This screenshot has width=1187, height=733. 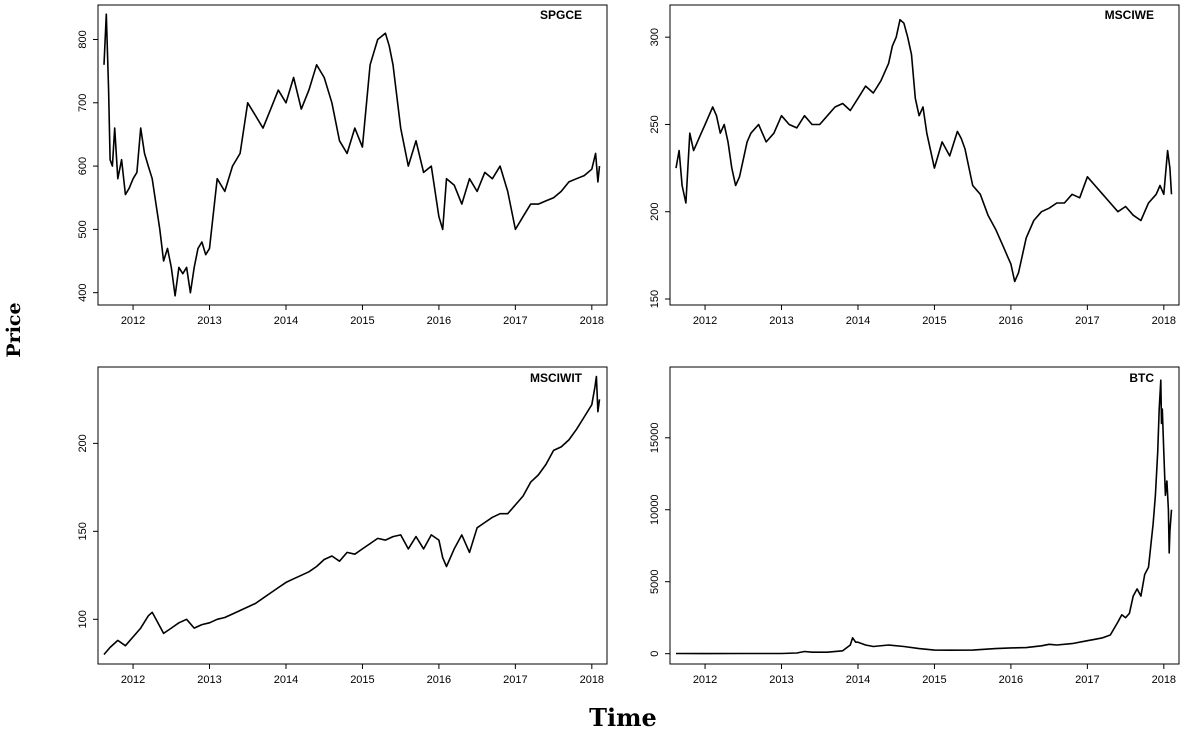 What do you see at coordinates (1129, 15) in the screenshot?
I see `chart-title: MSCIWE` at bounding box center [1129, 15].